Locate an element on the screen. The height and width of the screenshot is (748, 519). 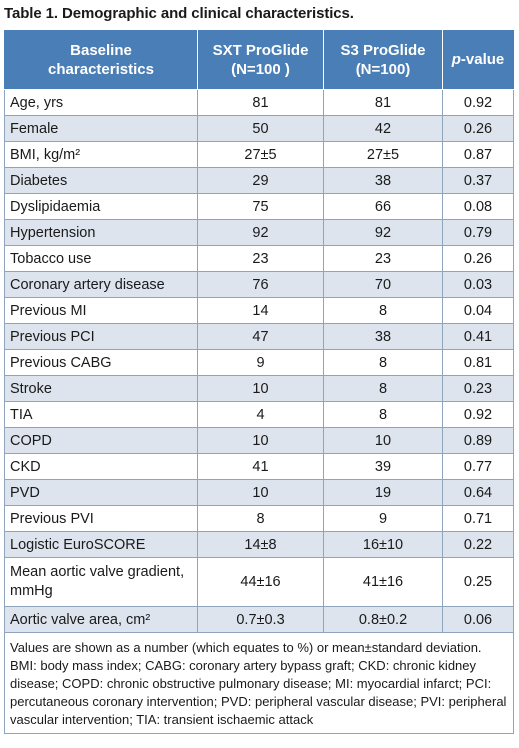
table-row: Female 50 42 0.26 is located at coordinates (259, 128).